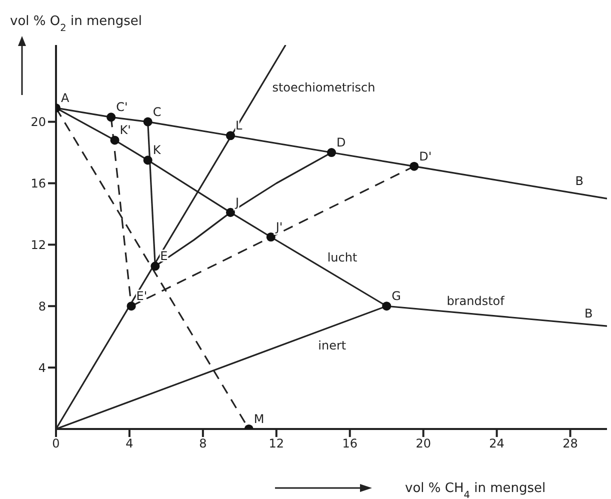 The image size is (611, 499). I want to click on annotation: brandstof, so click(476, 301).